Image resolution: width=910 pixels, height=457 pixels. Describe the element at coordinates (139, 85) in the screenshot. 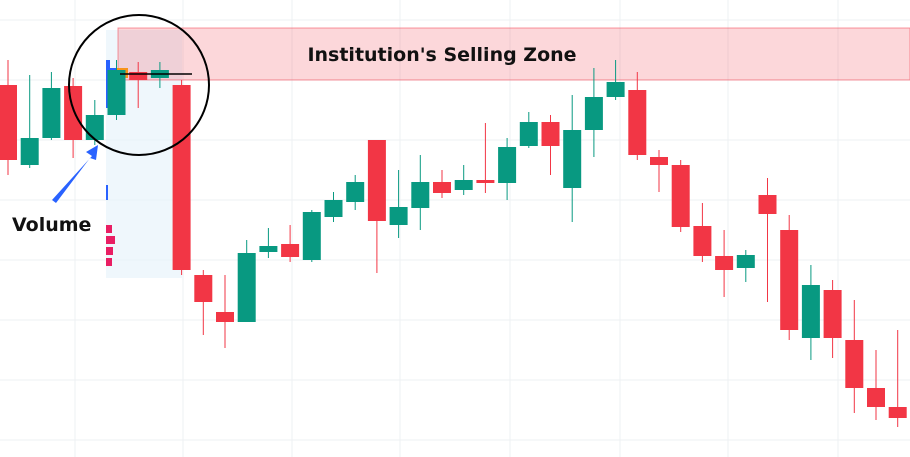

I see `highlight-circle` at that location.